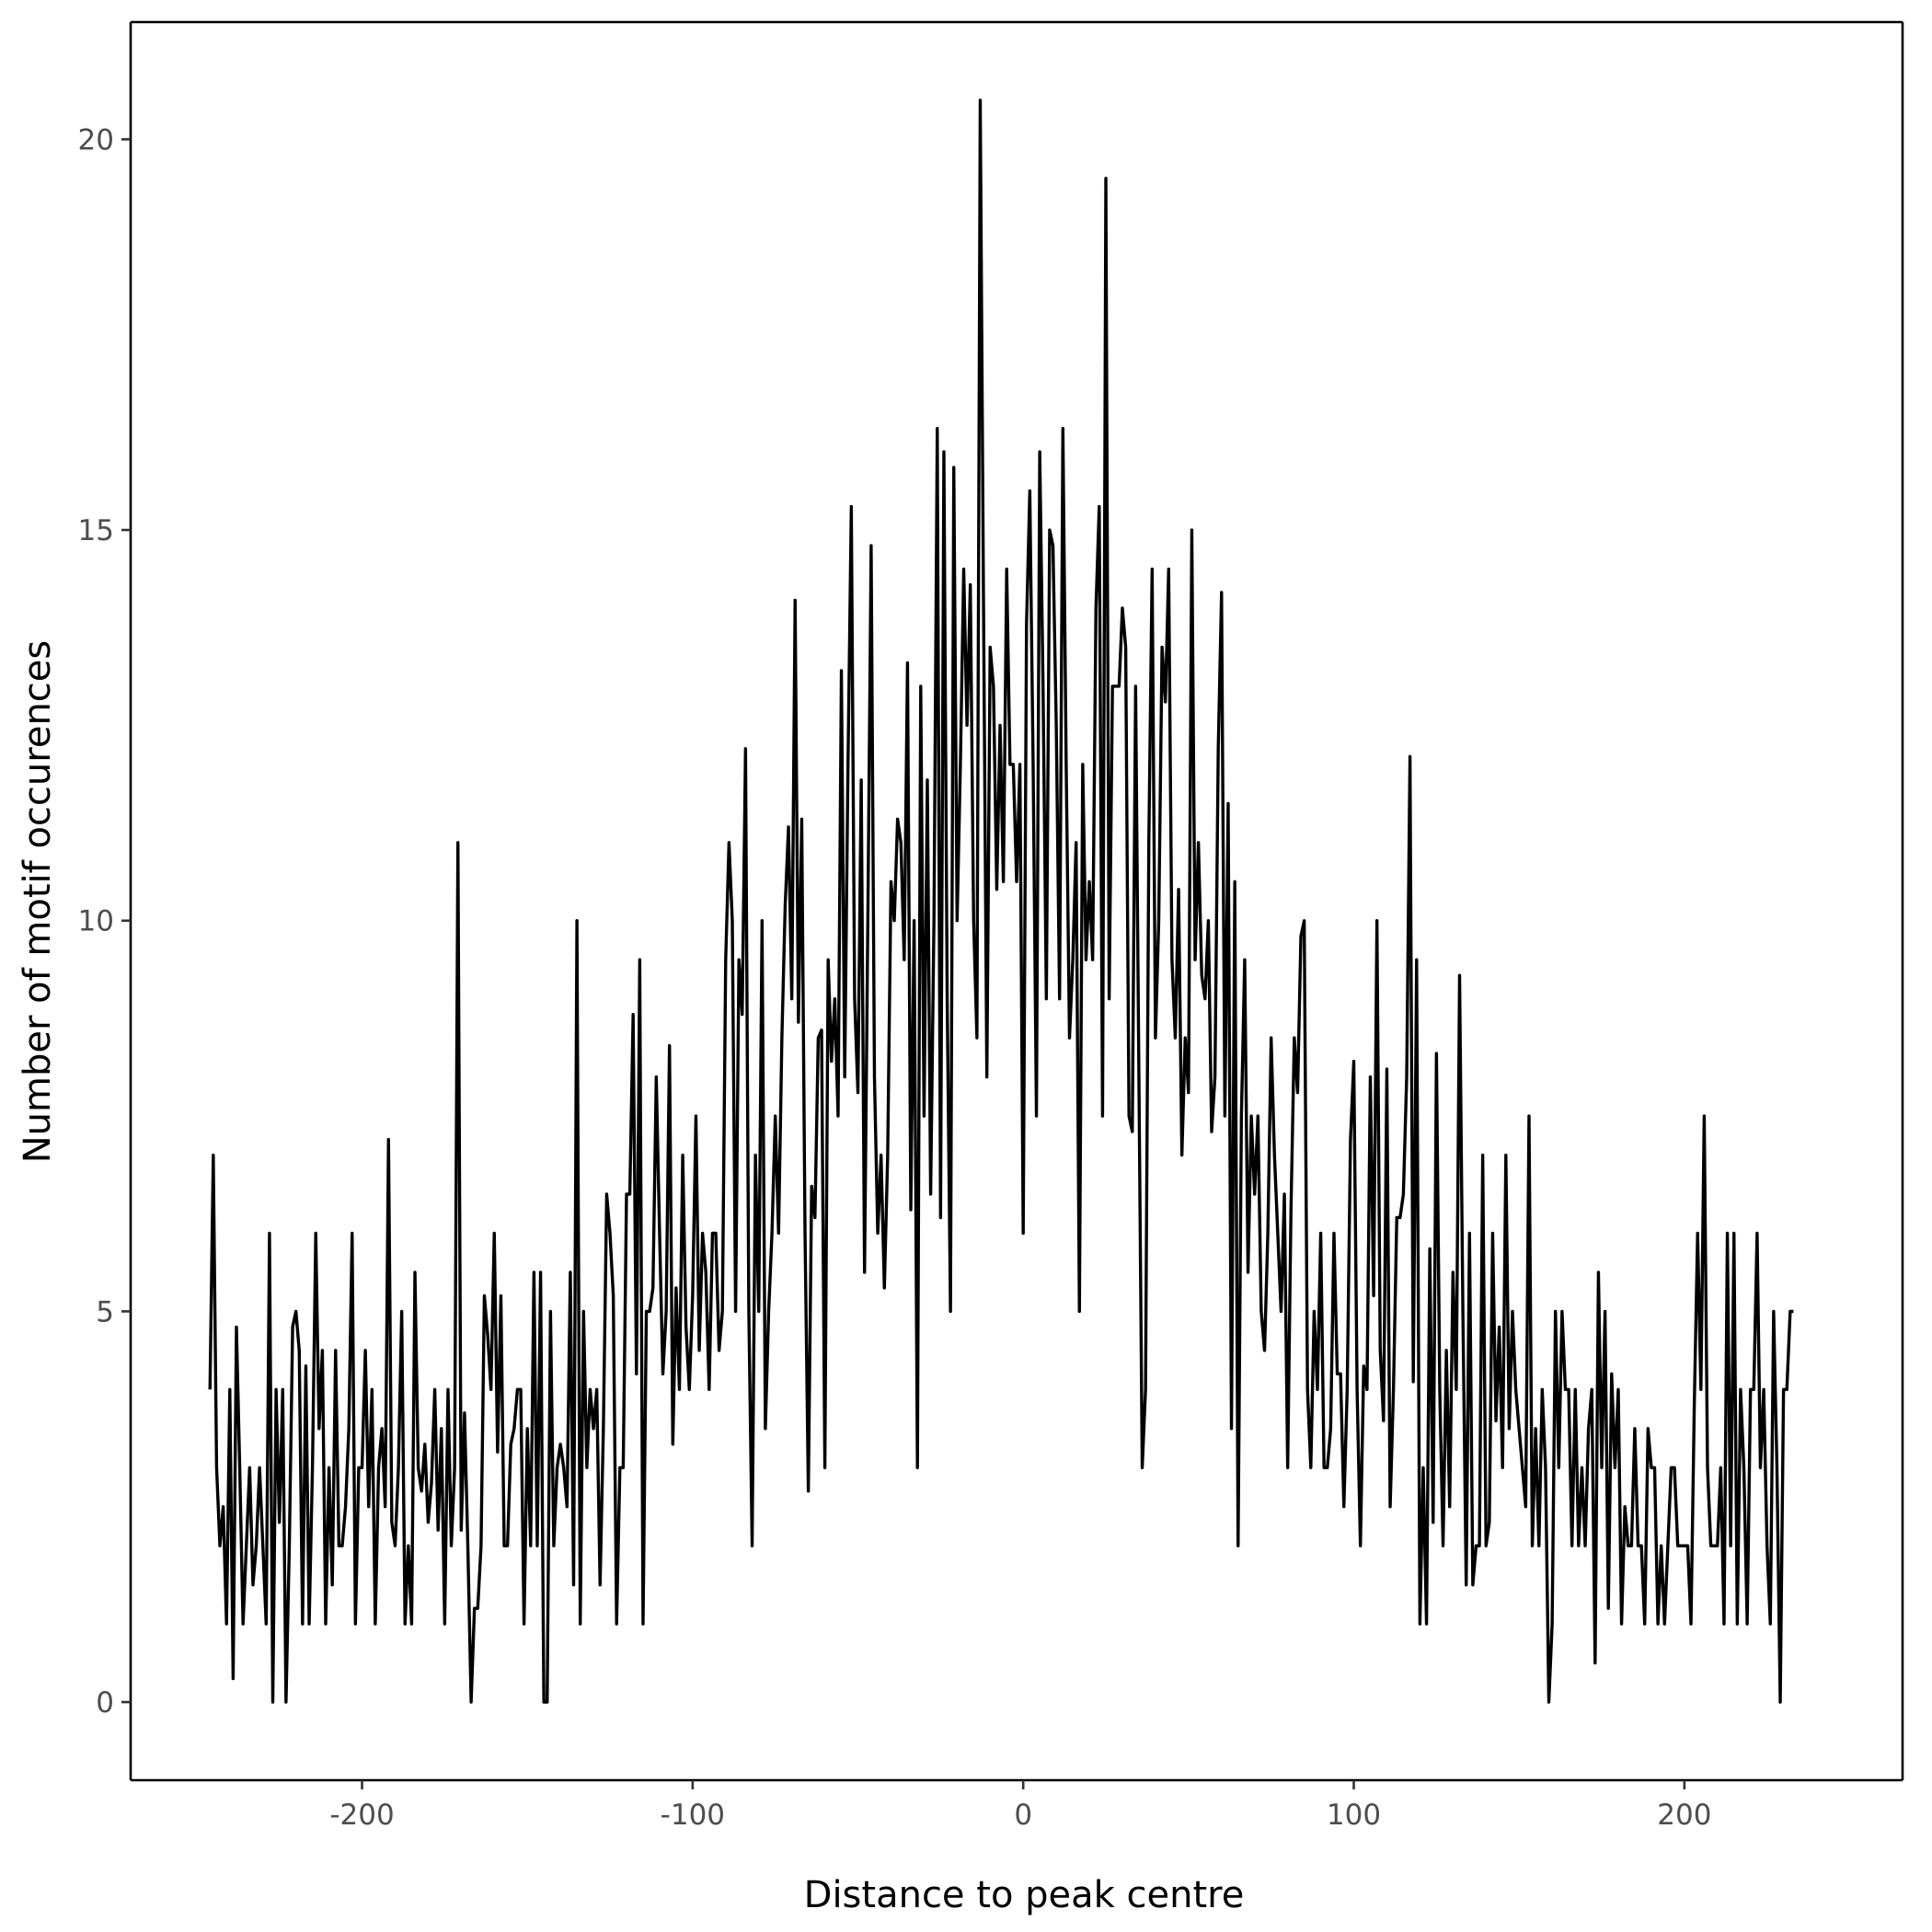 This screenshot has height=1932, width=1932. Describe the element at coordinates (361, 1815) in the screenshot. I see `x-tick-label: -200` at that location.